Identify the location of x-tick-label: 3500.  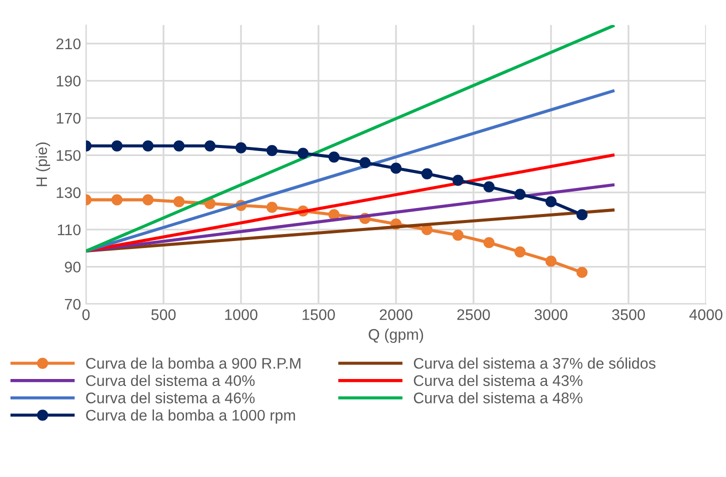
(628, 314).